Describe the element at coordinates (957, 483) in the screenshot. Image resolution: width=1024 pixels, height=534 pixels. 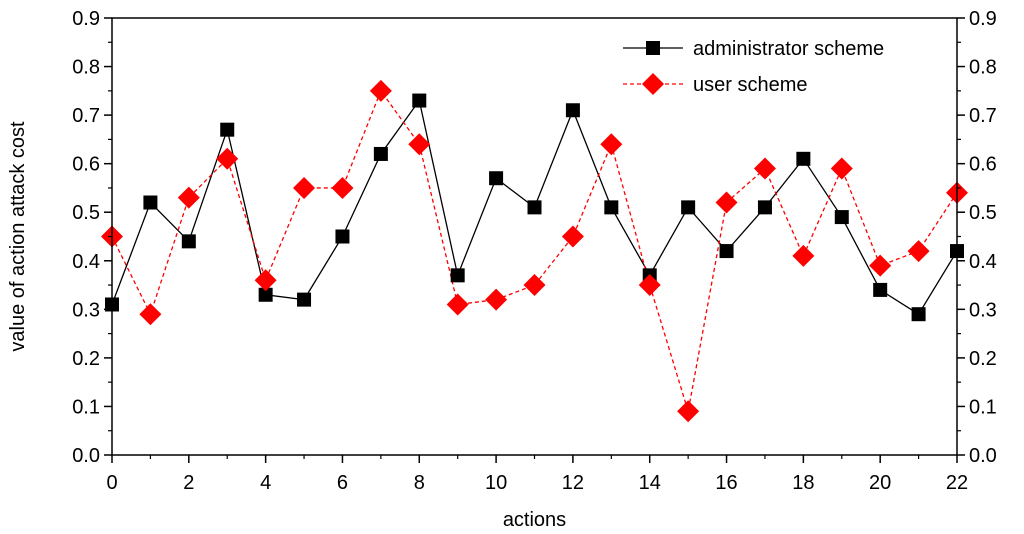
I see `x-tick-label: 22` at that location.